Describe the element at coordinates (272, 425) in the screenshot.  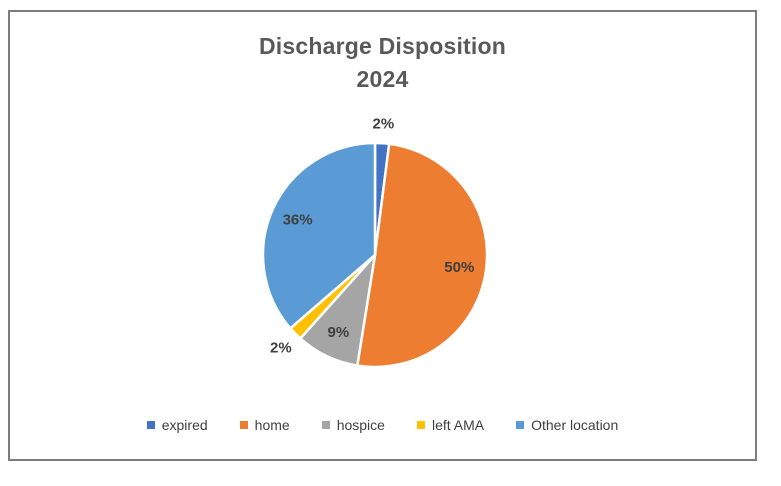
I see `legend-label-home: home` at that location.